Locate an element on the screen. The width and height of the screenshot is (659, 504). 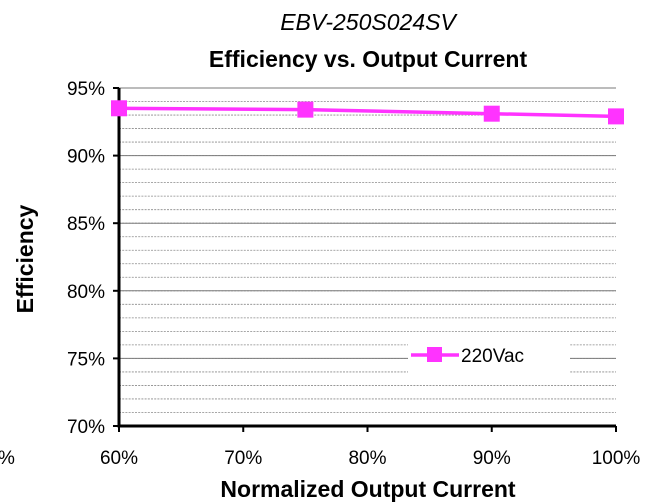
chart-title: Efficiency vs. Output Current is located at coordinates (368, 59).